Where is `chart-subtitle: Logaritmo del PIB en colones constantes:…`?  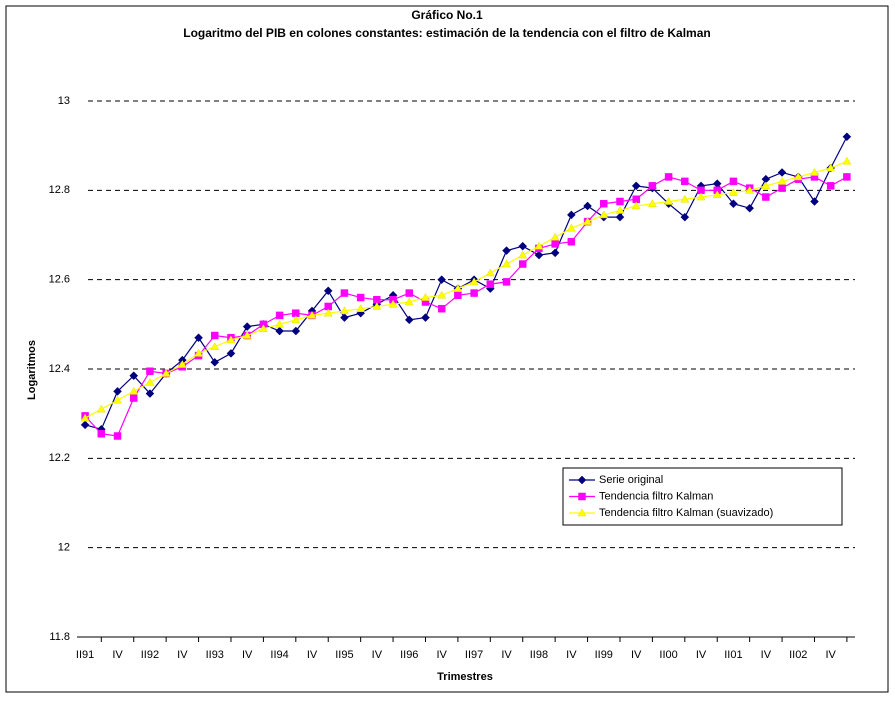
chart-subtitle: Logaritmo del PIB en colones constantes:… is located at coordinates (446, 33).